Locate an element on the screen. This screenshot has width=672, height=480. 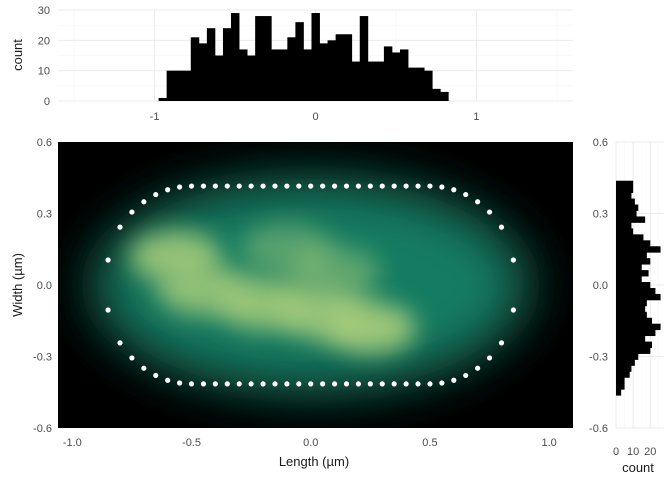
right-histogram-x-ticks: 0 10 20 is located at coordinates (634, 452).